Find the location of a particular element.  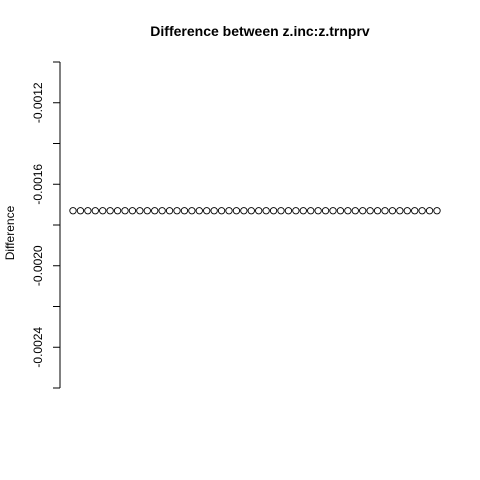

y-axis-ticks: -0.0012 -0.0016 -0.0020 -0.0024 is located at coordinates (45, 225).